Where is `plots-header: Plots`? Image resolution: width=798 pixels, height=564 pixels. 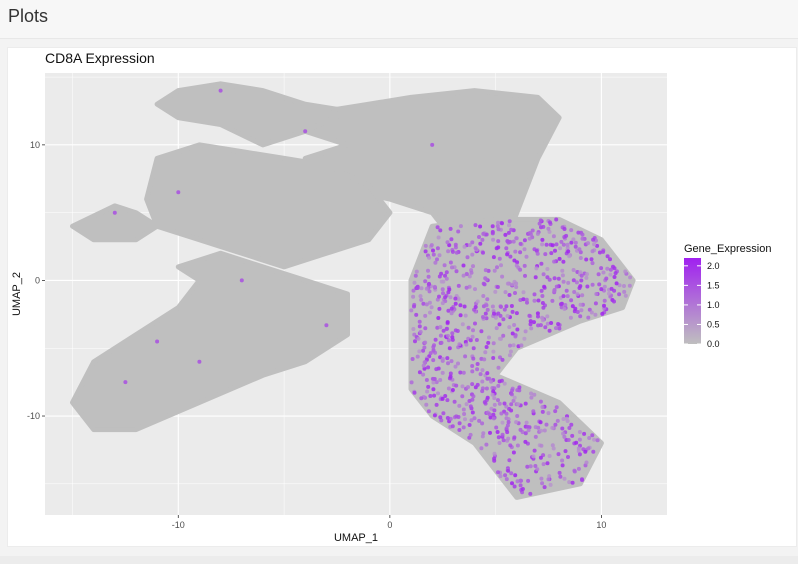 plots-header: Plots is located at coordinates (399, 19).